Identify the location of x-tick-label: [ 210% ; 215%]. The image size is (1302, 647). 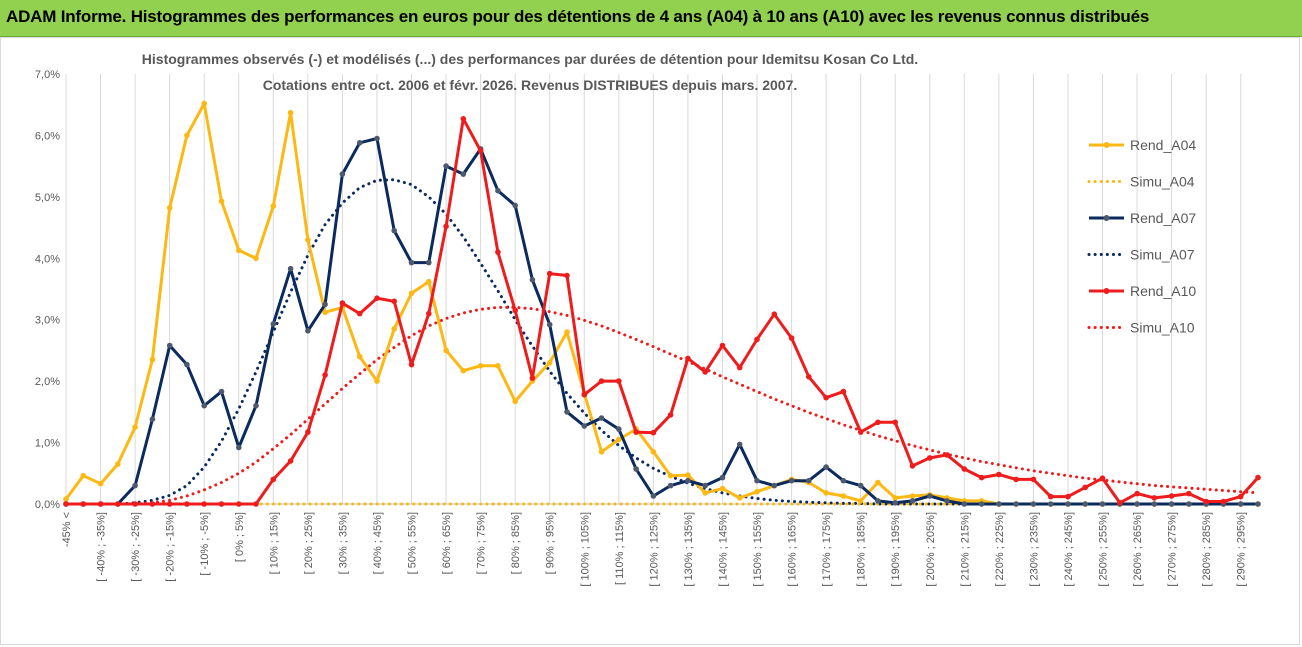
(965, 549).